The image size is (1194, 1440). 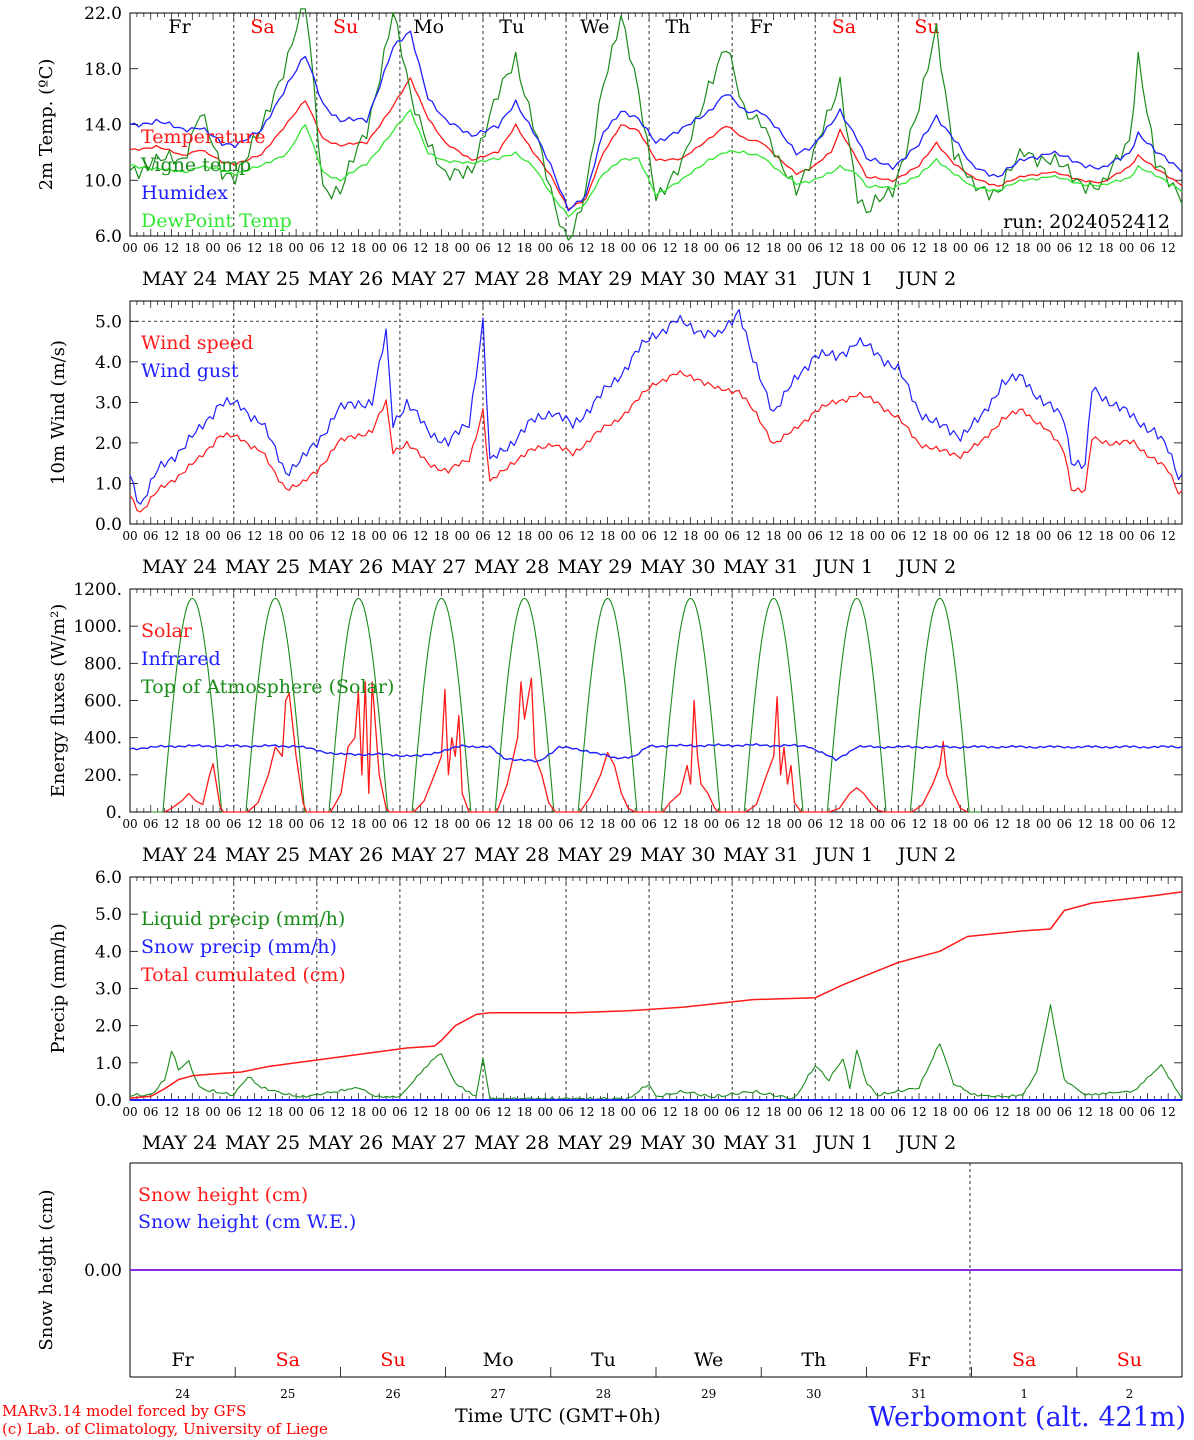 What do you see at coordinates (247, 1222) in the screenshot?
I see `legend-snow-1: Snow height (cm W.E.)` at bounding box center [247, 1222].